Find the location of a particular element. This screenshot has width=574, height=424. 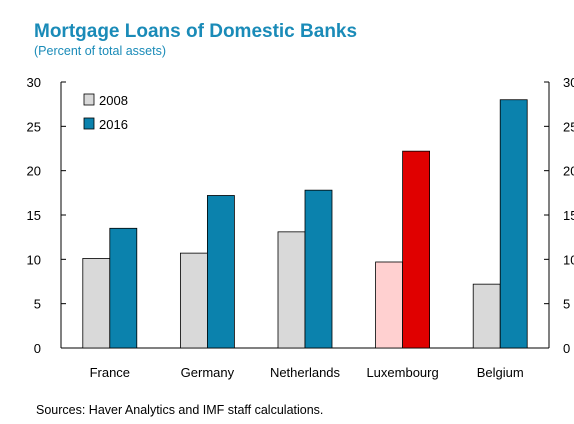

bar-2016-belgium is located at coordinates (513, 224).